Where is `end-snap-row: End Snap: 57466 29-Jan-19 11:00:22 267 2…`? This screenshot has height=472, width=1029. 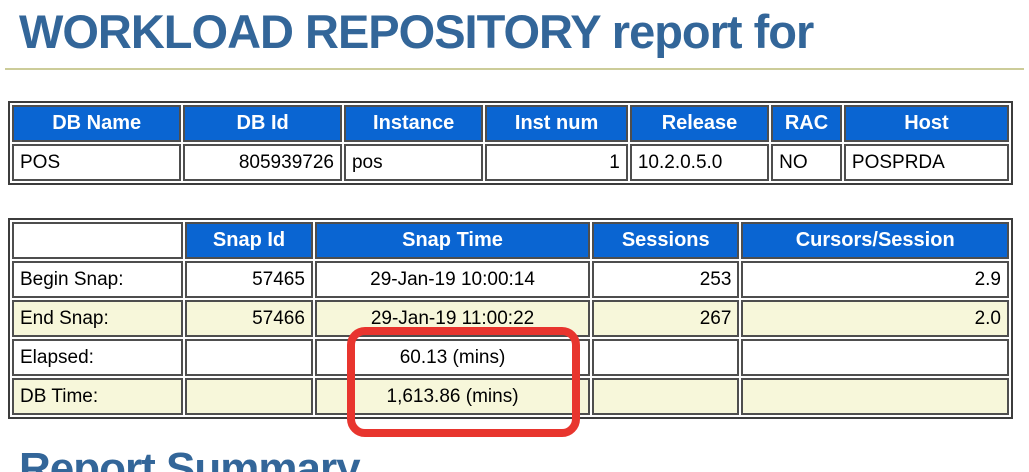
end-snap-row: End Snap: 57466 29-Jan-19 11:00:22 267 2… is located at coordinates (510, 318).